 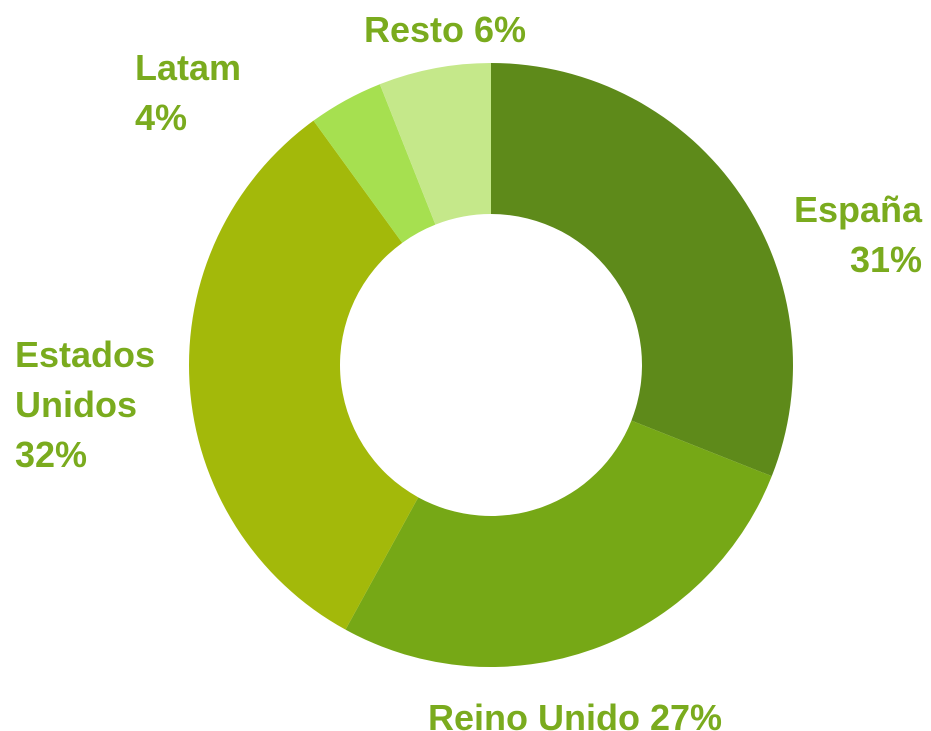 I want to click on data-label: Reino Unido 27%, so click(x=575, y=712).